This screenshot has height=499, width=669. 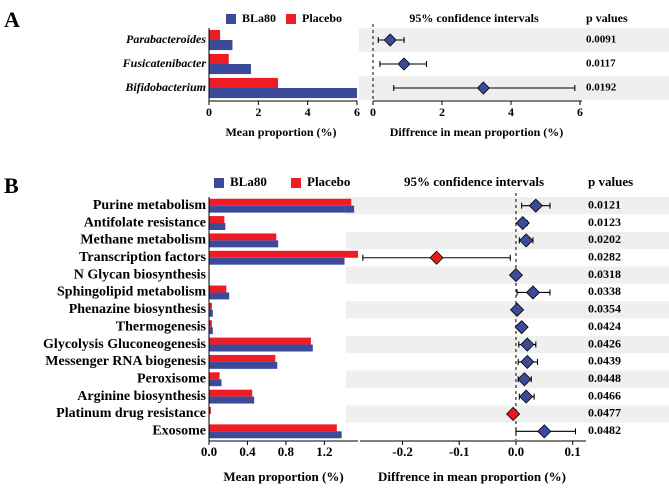 What do you see at coordinates (286, 451) in the screenshot?
I see `bar-x-tick-label: 0.8` at bounding box center [286, 451].